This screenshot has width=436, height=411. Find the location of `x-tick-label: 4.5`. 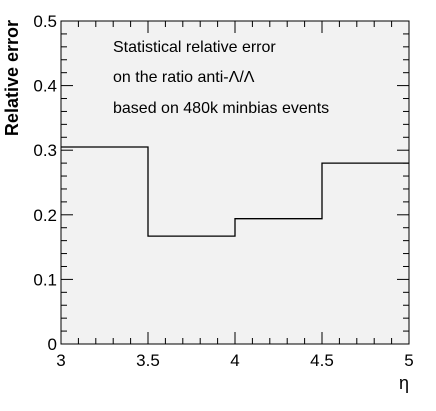

x-tick-label: 4.5 is located at coordinates (322, 360).